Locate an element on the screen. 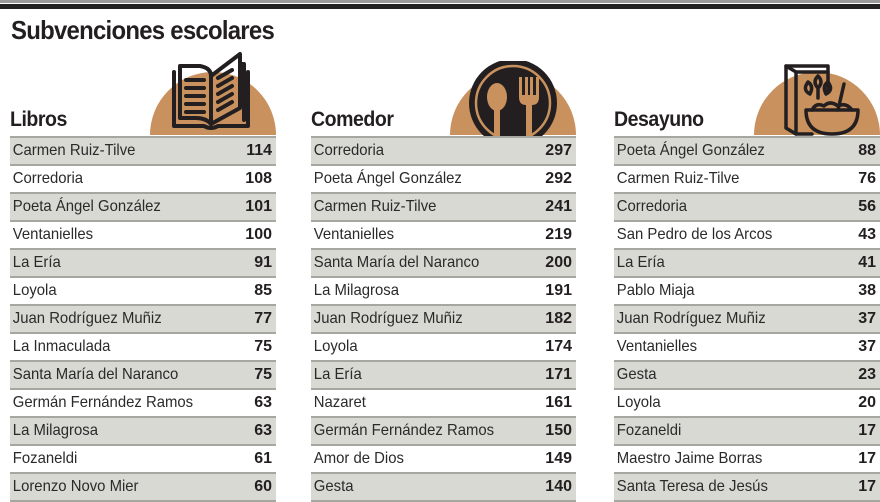  school-name: Germán Fernández Ramos is located at coordinates (404, 430).